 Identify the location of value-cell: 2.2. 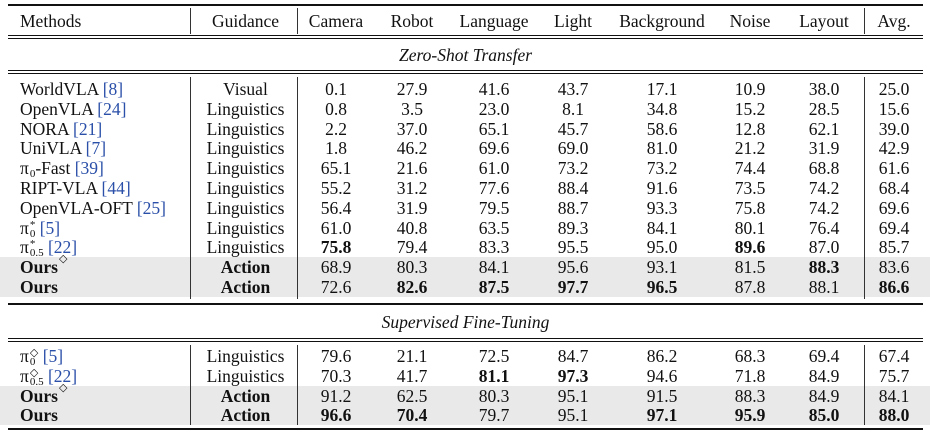
(336, 128).